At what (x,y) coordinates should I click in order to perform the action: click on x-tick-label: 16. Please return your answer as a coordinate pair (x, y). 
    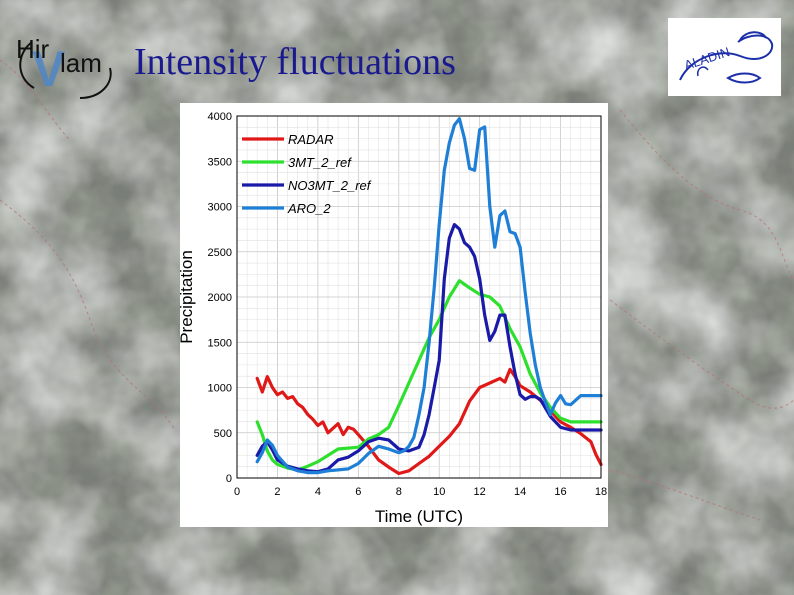
    Looking at the image, I should click on (560, 492).